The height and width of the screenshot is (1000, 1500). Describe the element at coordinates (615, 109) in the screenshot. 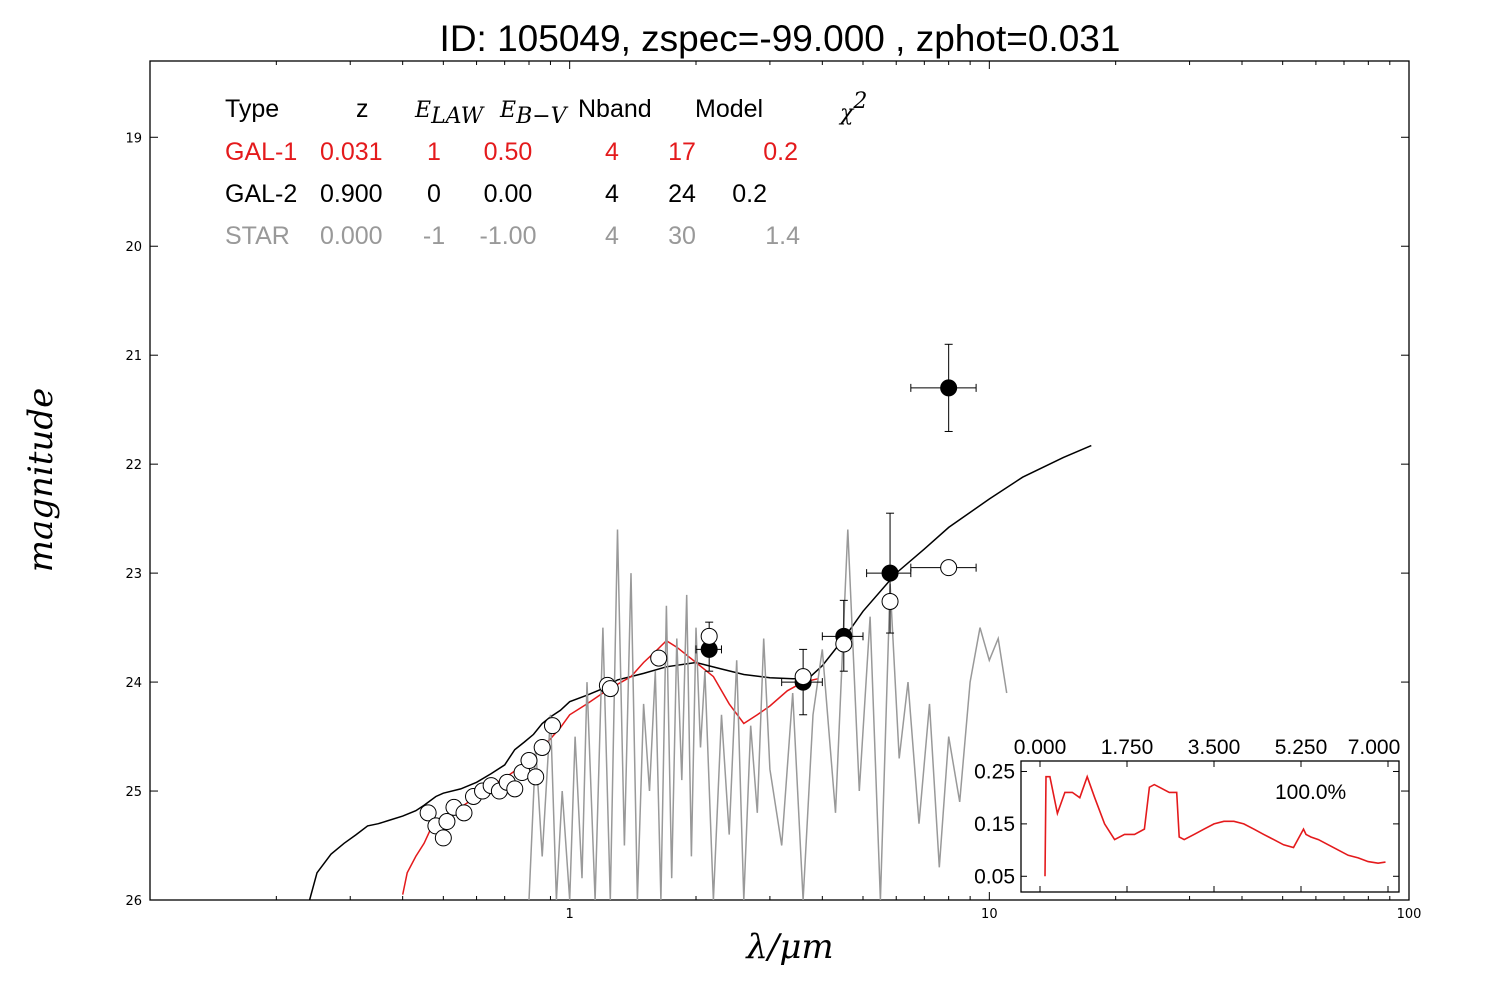

I see `fit-header-nband: Nband` at that location.